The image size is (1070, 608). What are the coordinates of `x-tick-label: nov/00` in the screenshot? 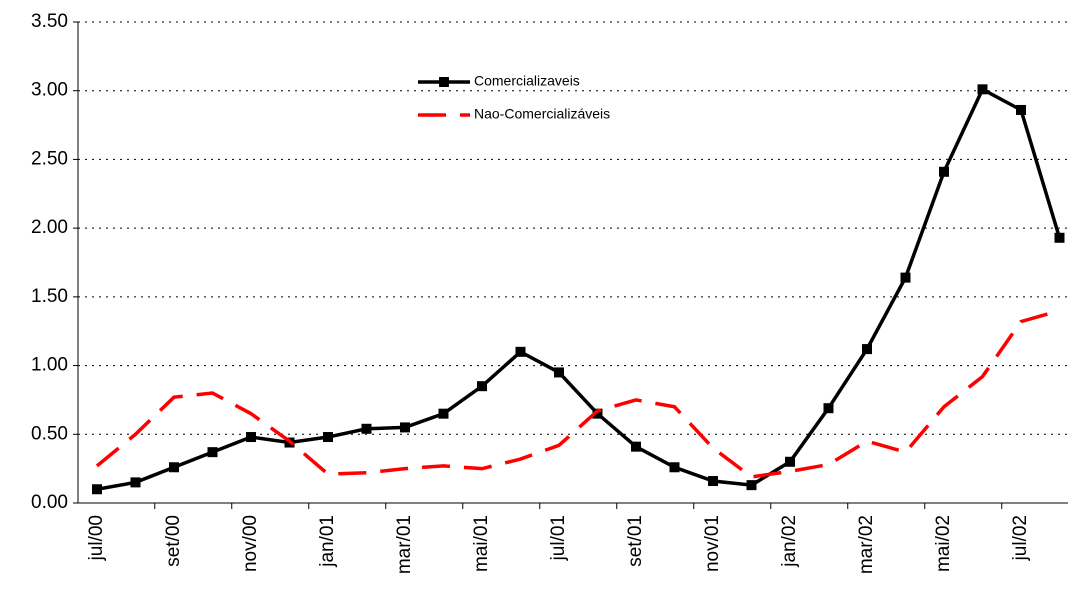 It's located at (250, 543).